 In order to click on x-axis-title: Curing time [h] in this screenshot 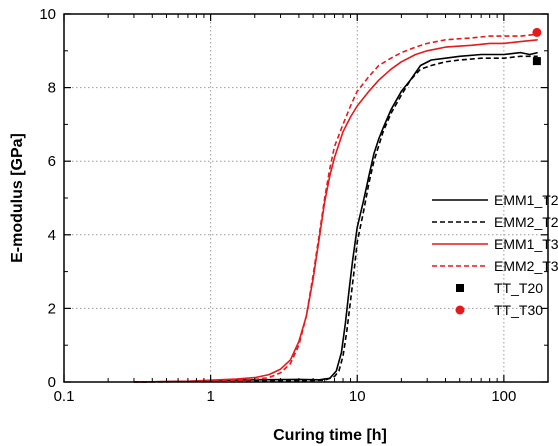, I will do `click(330, 435)`.